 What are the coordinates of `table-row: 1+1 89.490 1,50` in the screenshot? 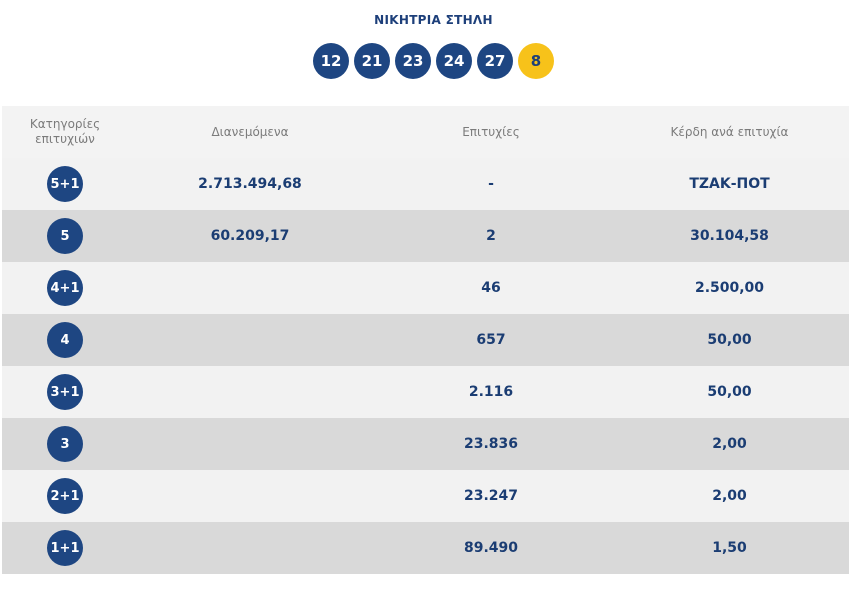 It's located at (425, 548).